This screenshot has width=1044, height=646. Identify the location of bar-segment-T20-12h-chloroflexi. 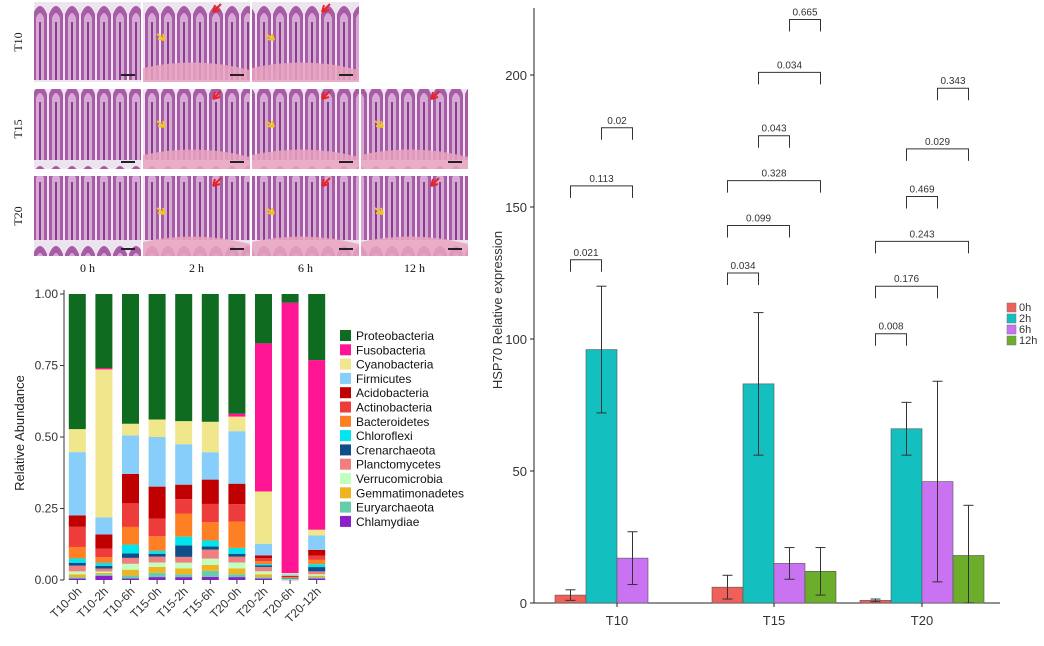
(317, 566).